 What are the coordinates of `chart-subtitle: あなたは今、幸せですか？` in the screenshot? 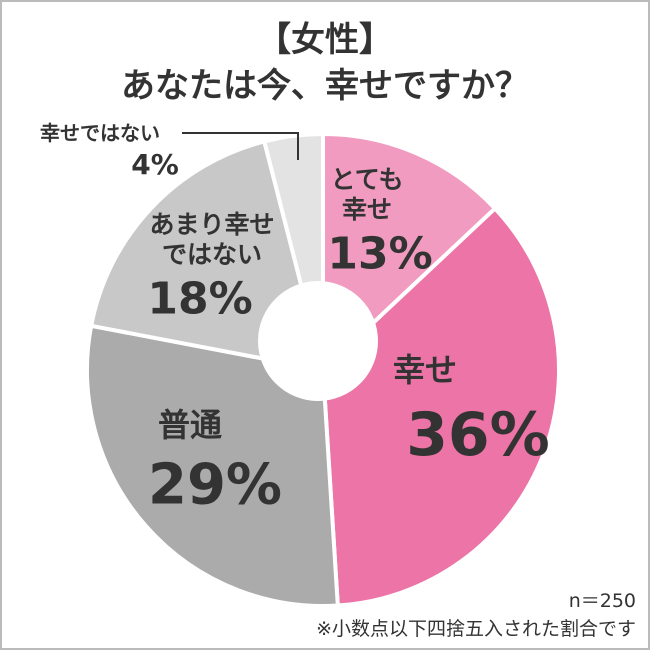 It's located at (325, 86).